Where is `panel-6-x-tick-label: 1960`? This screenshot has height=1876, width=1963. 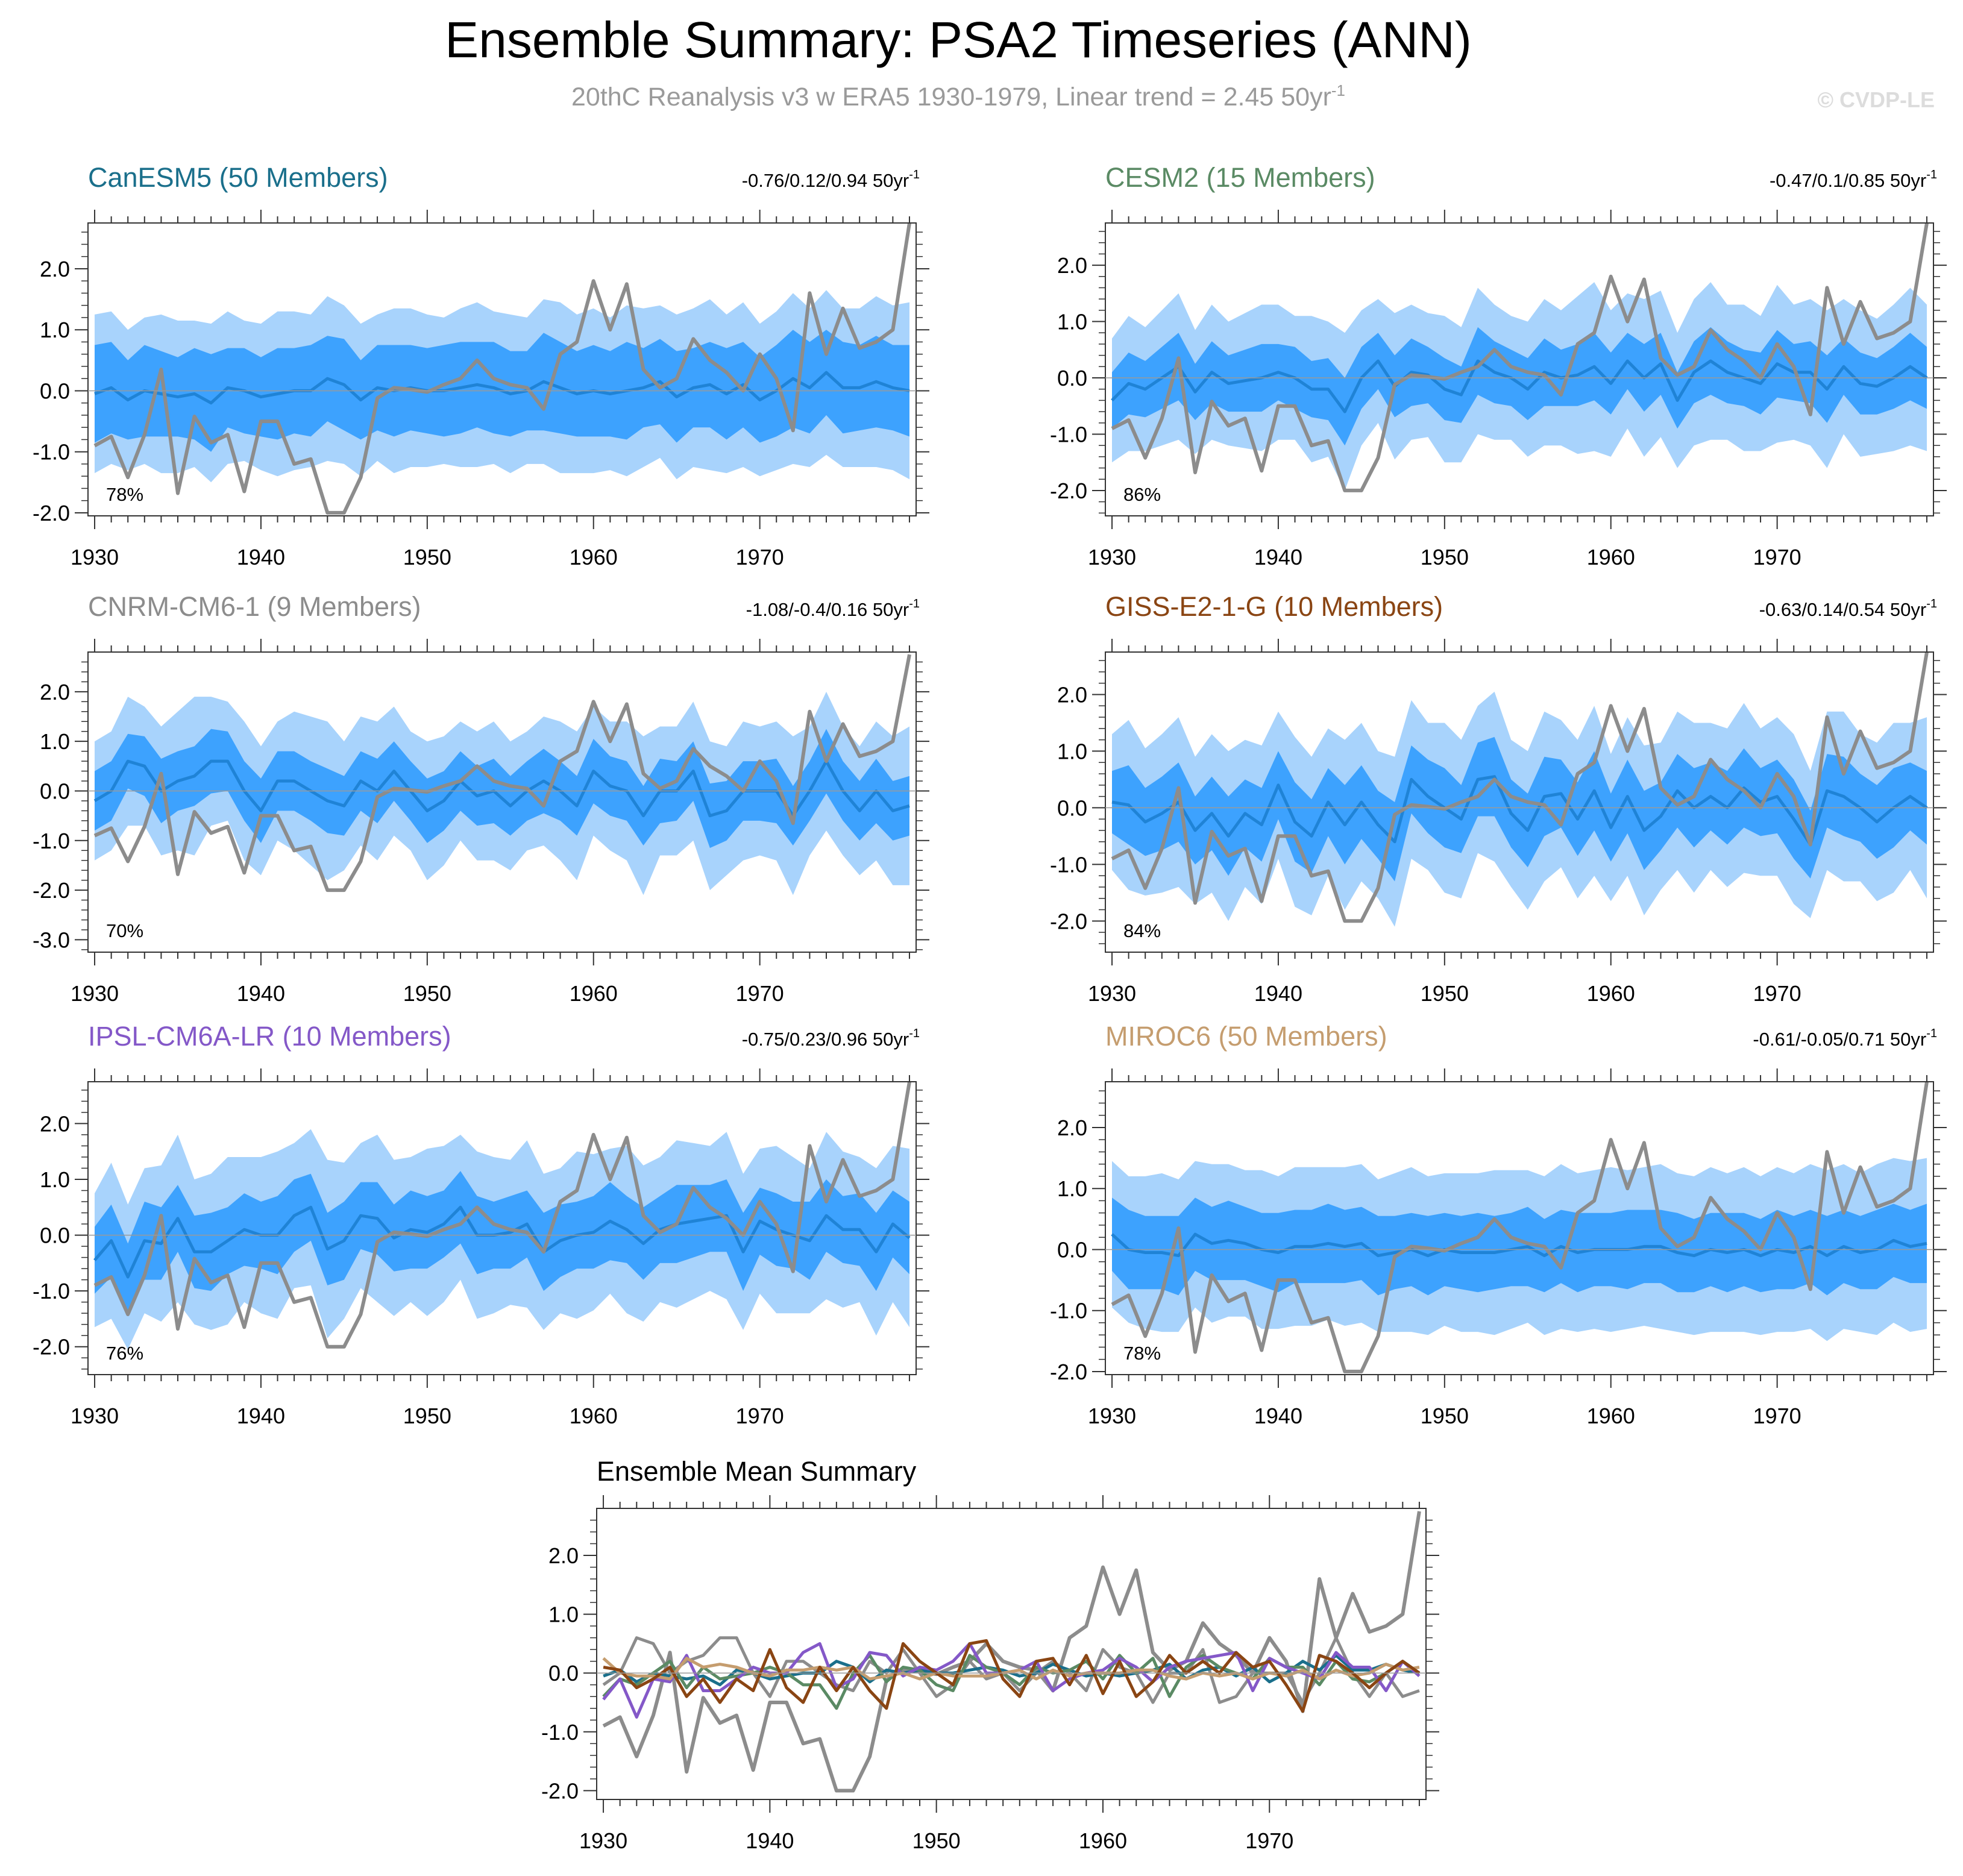 panel-6-x-tick-label: 1960 is located at coordinates (1611, 1416).